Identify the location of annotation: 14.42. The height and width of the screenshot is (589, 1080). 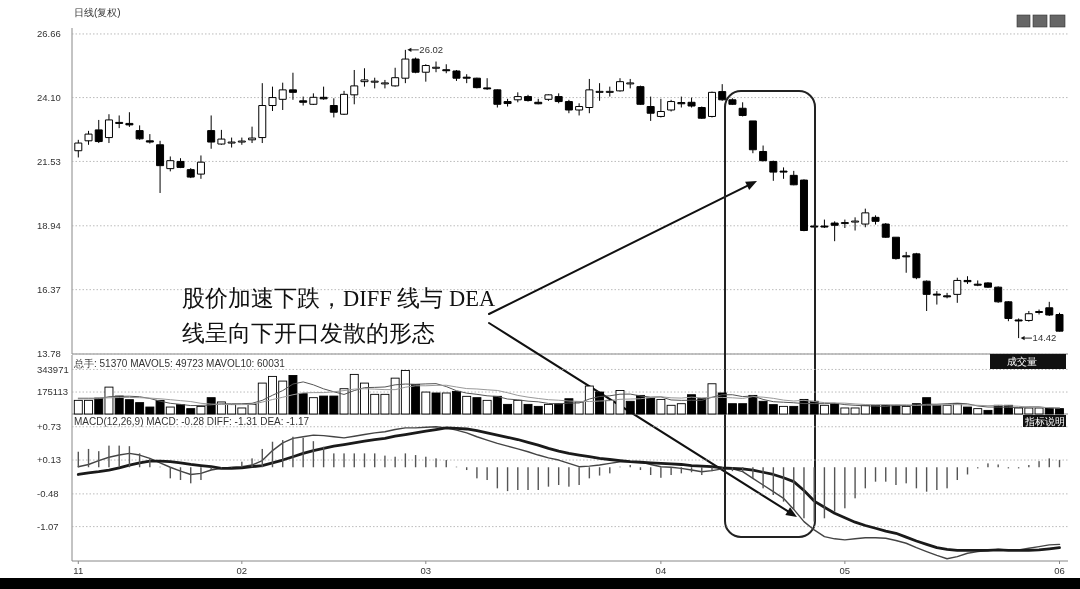
(1044, 338).